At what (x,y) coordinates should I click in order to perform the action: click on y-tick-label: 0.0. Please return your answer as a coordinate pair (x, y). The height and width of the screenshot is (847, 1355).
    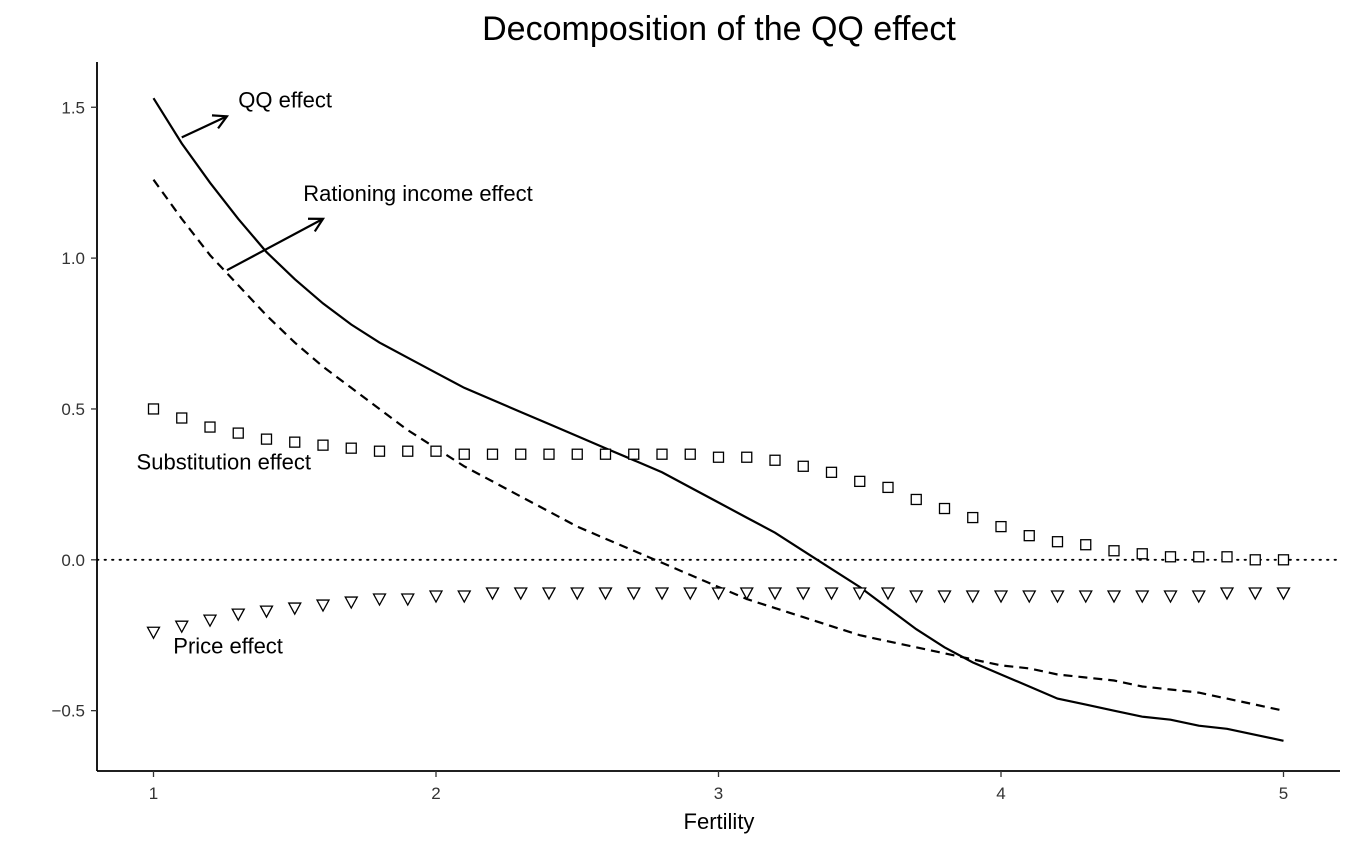
    Looking at the image, I should click on (73, 560).